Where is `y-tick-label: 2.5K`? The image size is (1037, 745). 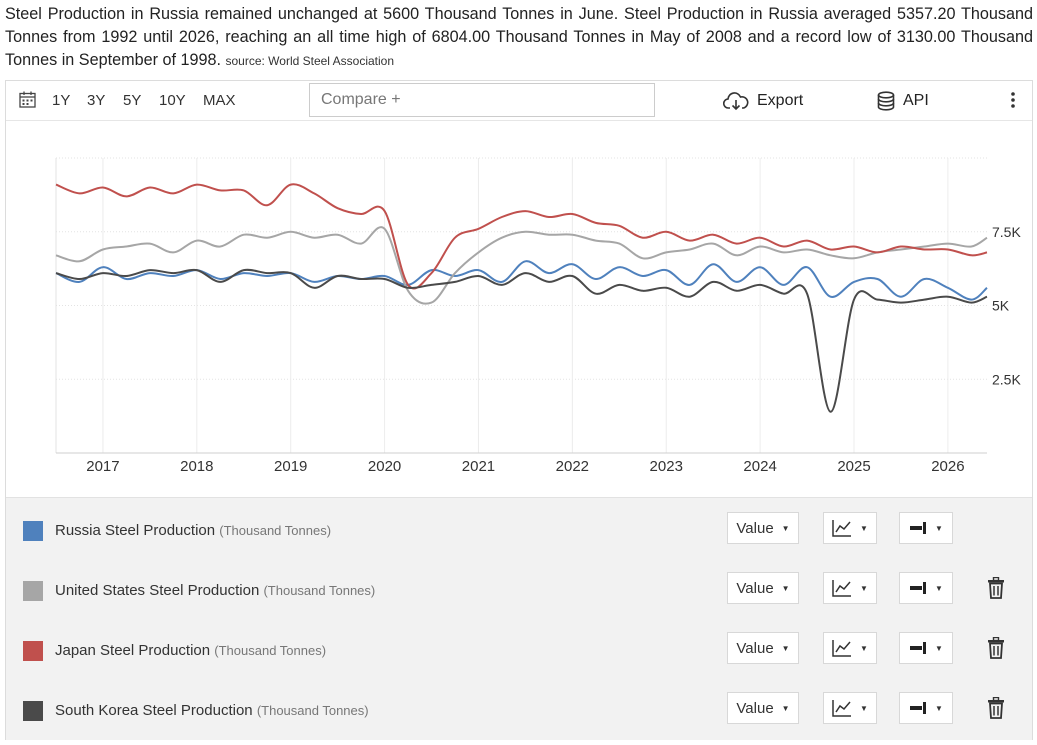 y-tick-label: 2.5K is located at coordinates (1006, 379).